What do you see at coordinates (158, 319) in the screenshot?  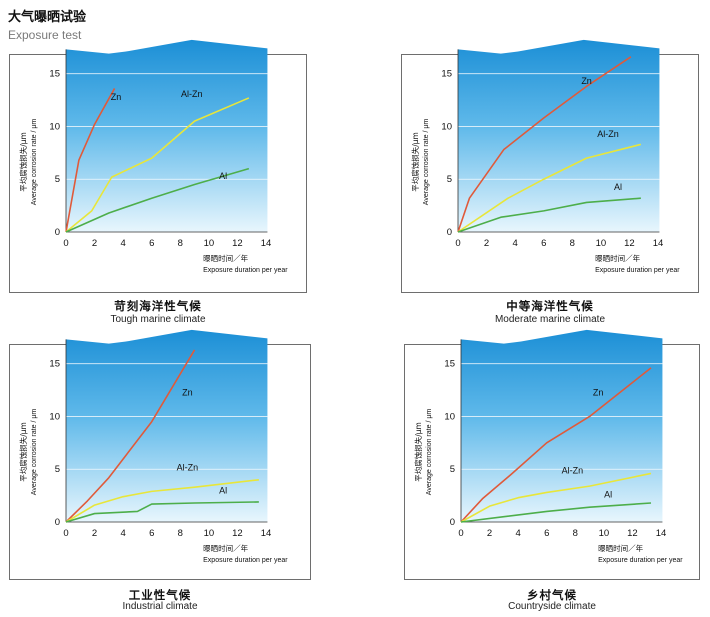 I see `chart-caption-en: Tough marine climate` at bounding box center [158, 319].